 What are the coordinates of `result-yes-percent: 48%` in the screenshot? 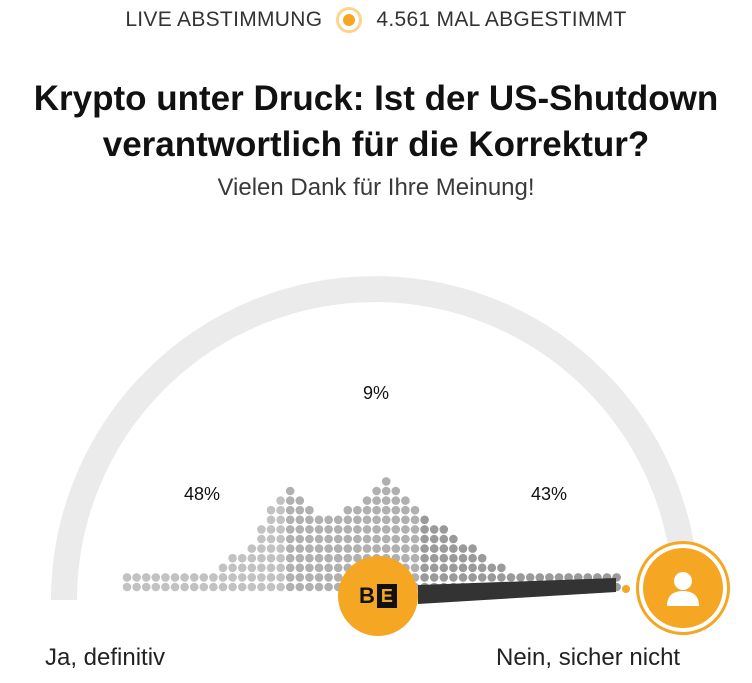 It's located at (202, 494).